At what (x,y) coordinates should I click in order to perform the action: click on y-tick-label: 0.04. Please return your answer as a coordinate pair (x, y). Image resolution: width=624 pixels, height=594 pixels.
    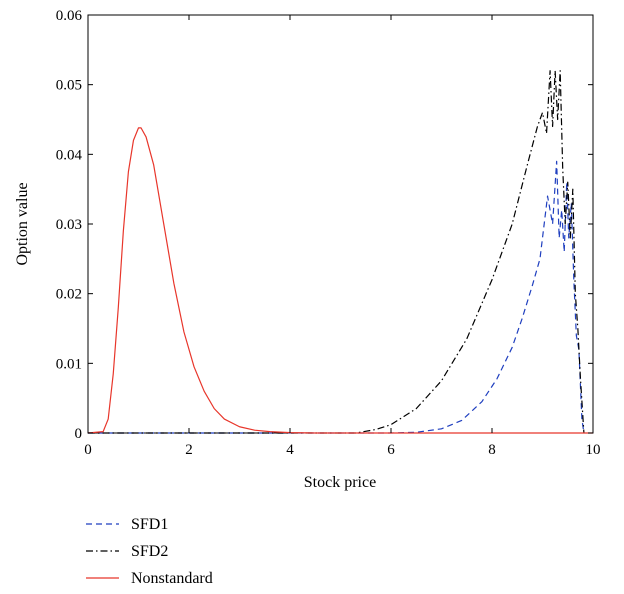
    Looking at the image, I should click on (69, 155).